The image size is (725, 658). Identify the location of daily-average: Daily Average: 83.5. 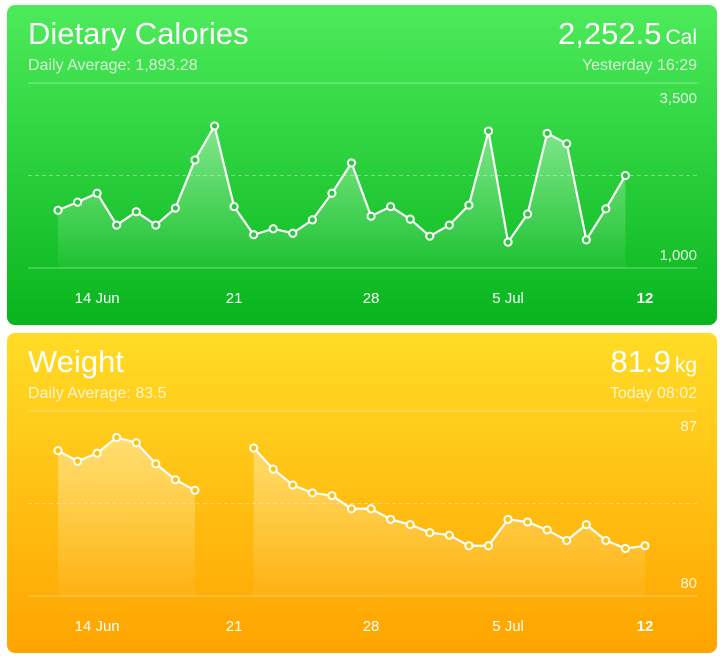
(97, 393).